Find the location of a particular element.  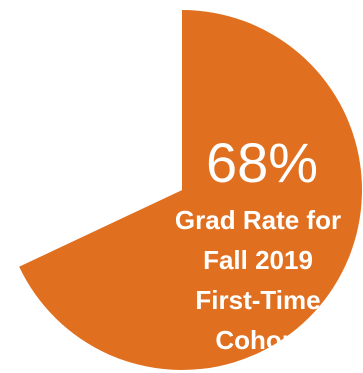

caption-line-3: First-Time is located at coordinates (257, 300).